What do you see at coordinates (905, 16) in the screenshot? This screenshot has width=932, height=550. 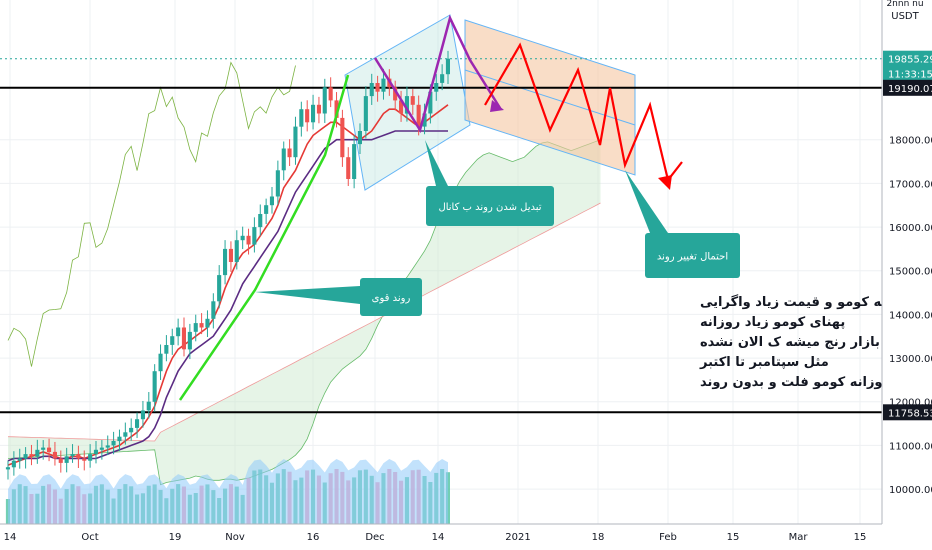 I see `currency-label: USDT` at bounding box center [905, 16].